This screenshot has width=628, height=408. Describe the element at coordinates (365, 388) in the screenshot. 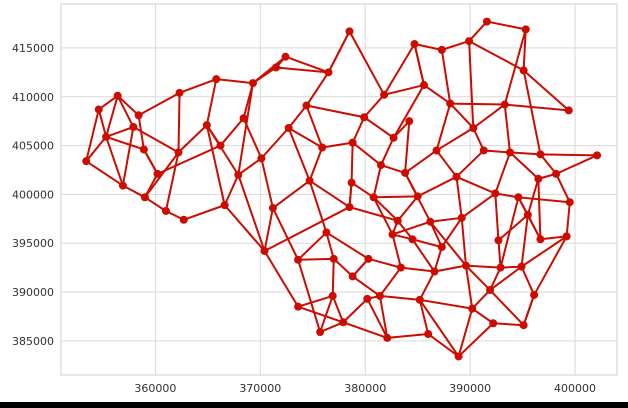

I see `x-axis-tick-labels: 360000 370000 380000 390000 400000` at that location.